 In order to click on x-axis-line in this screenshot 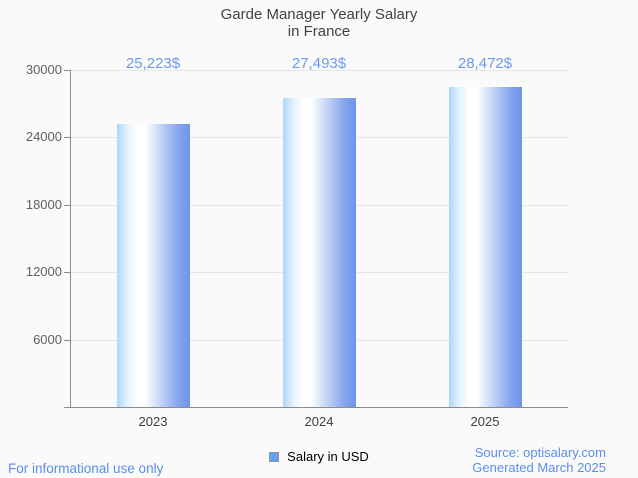, I will do `click(316, 407)`.